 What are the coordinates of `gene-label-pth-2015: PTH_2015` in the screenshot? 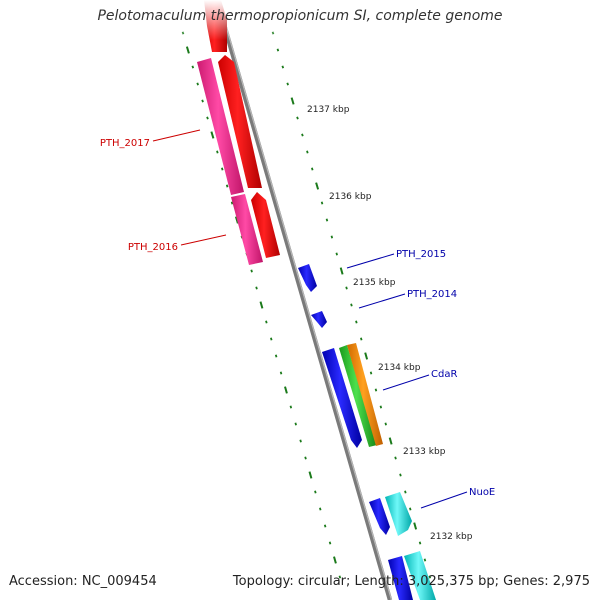 It's located at (421, 254).